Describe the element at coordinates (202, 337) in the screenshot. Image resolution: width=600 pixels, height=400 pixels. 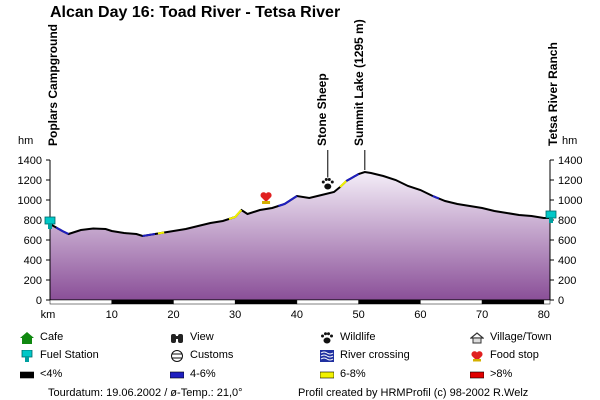
I see `legend-label: View` at that location.